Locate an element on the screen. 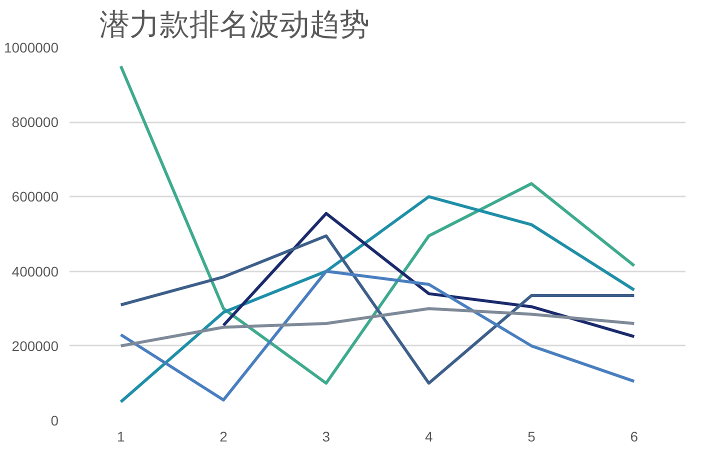 The height and width of the screenshot is (450, 701). x-tick-label: 4 is located at coordinates (428, 436).